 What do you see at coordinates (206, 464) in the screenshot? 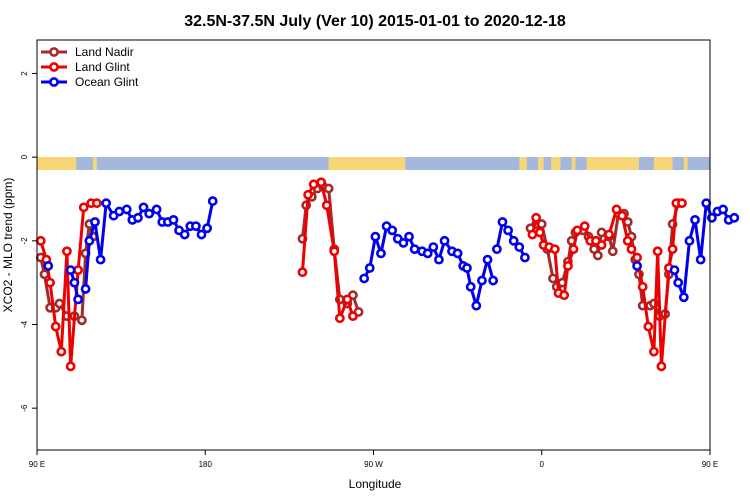
I see `x-tick-label: 180` at bounding box center [206, 464].